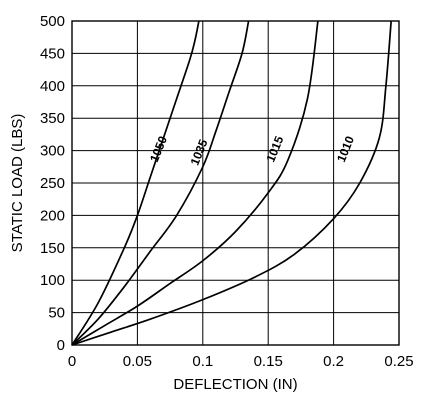 The width and height of the screenshot is (421, 407). I want to click on y-axis-title: STATIC LOAD (LBS), so click(17, 183).